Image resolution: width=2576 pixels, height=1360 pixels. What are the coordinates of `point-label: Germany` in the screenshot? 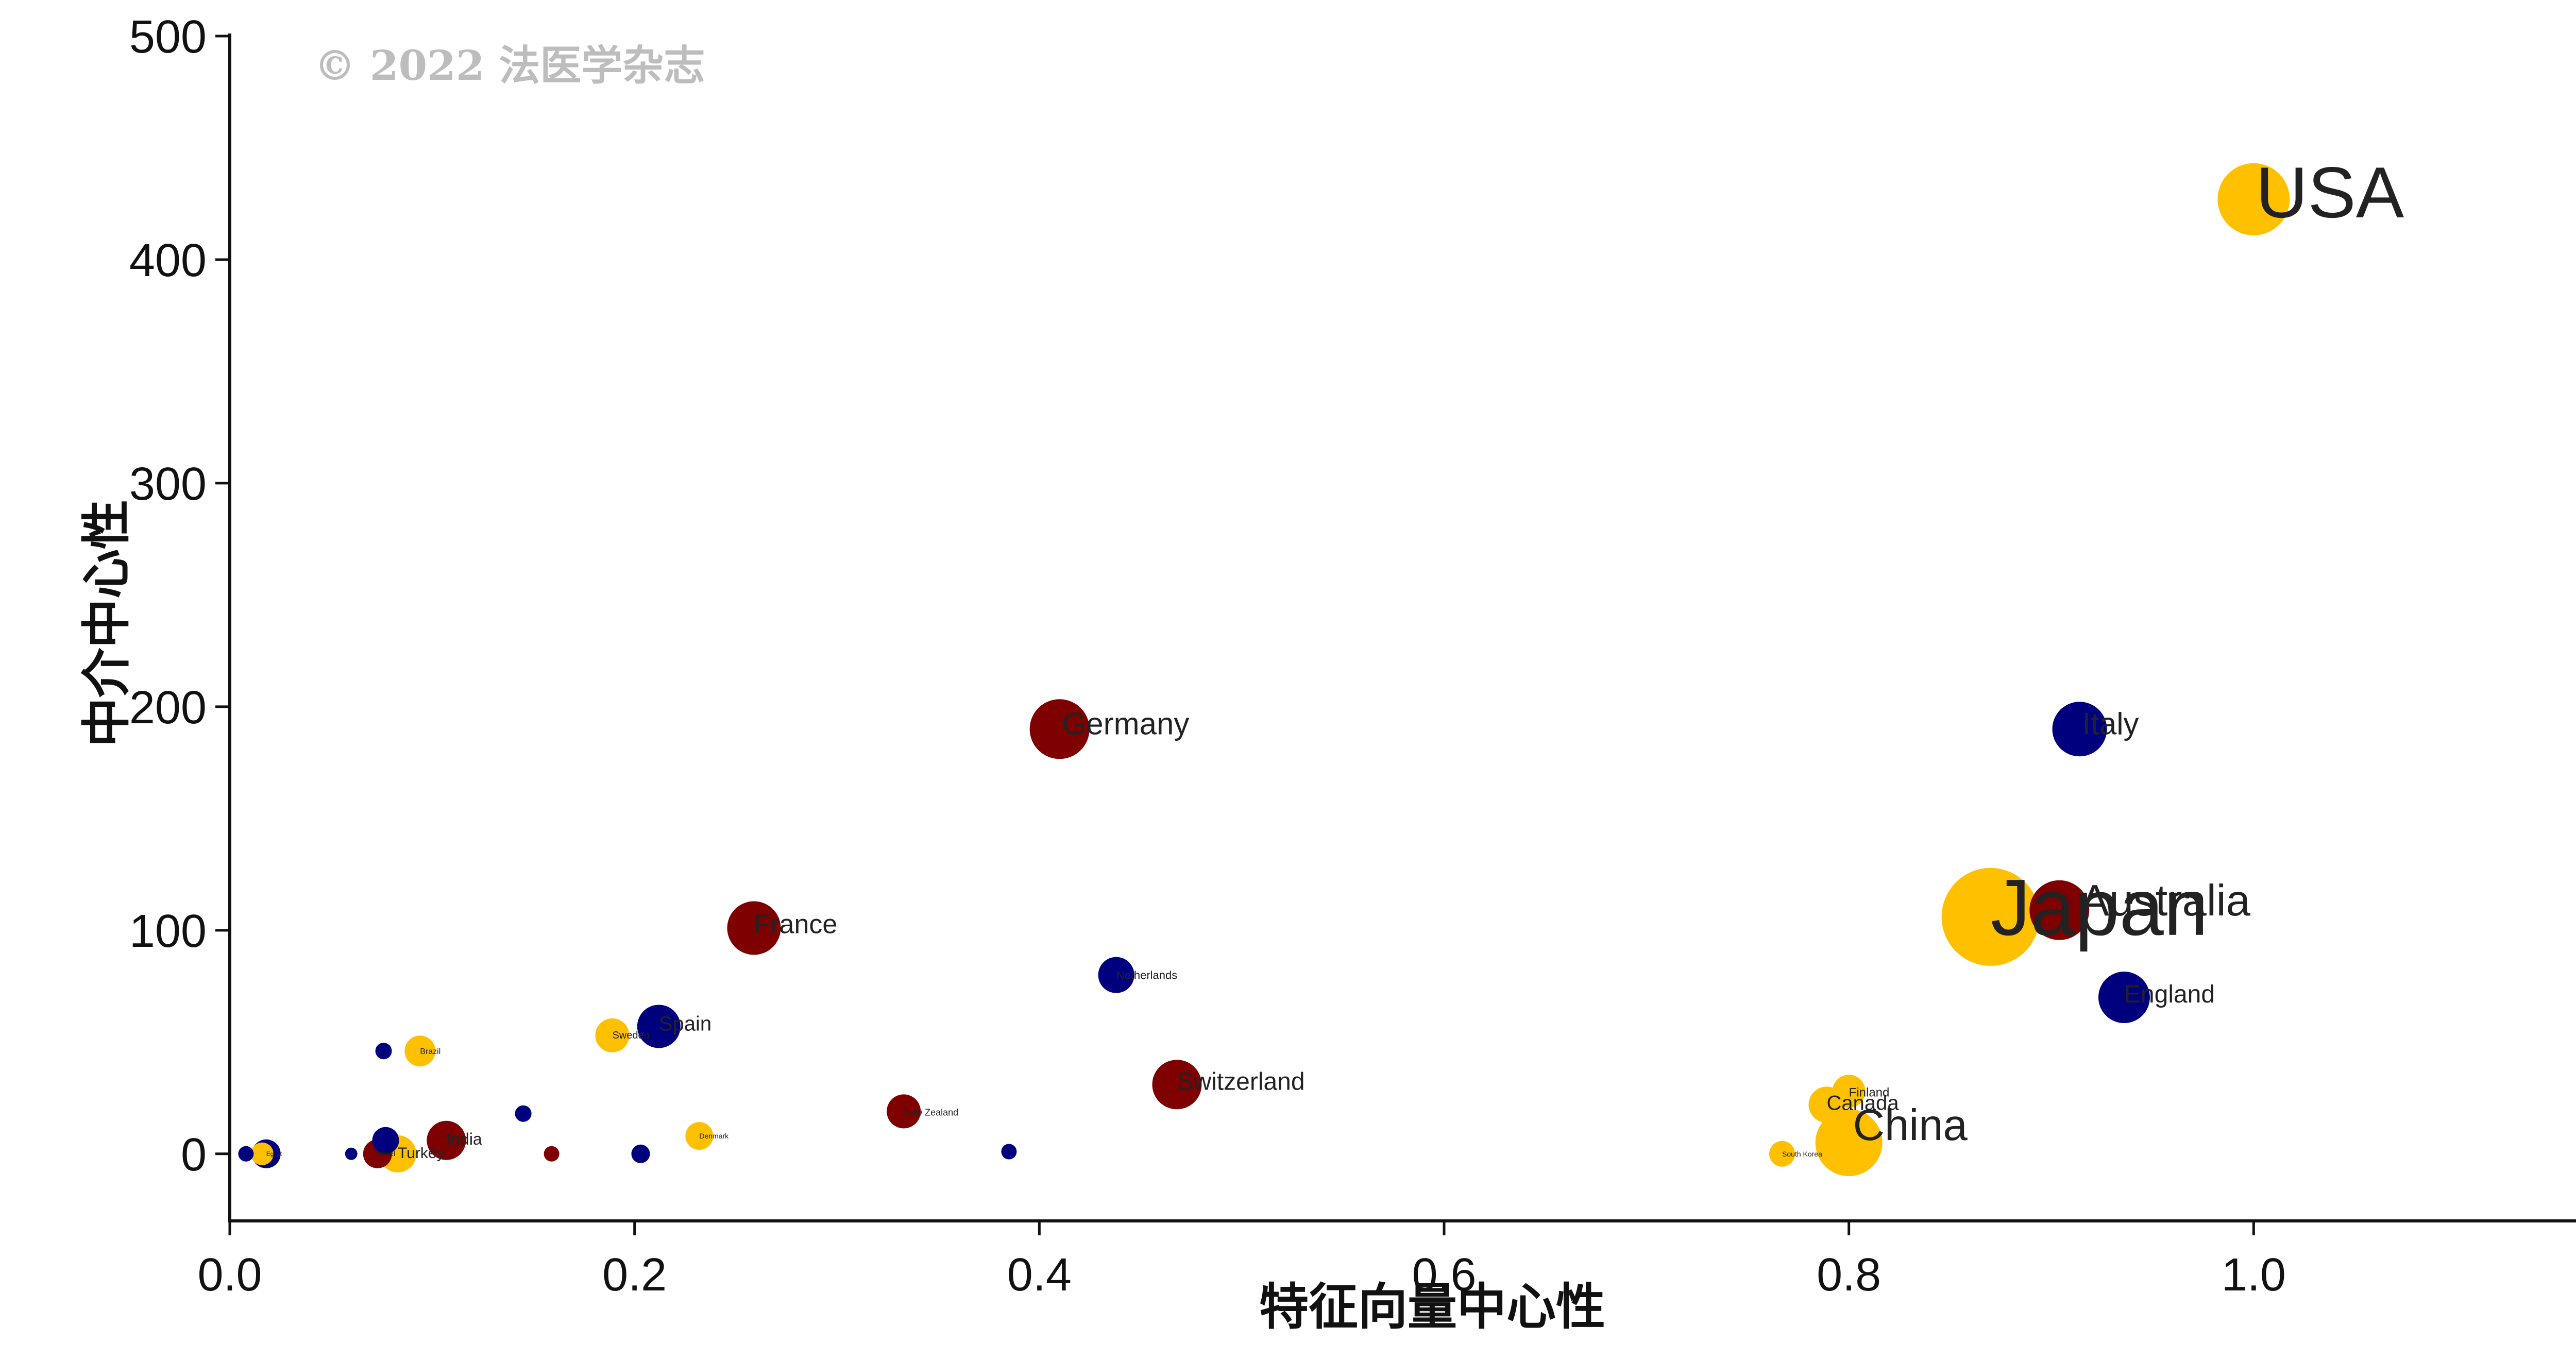 It's located at (1126, 723).